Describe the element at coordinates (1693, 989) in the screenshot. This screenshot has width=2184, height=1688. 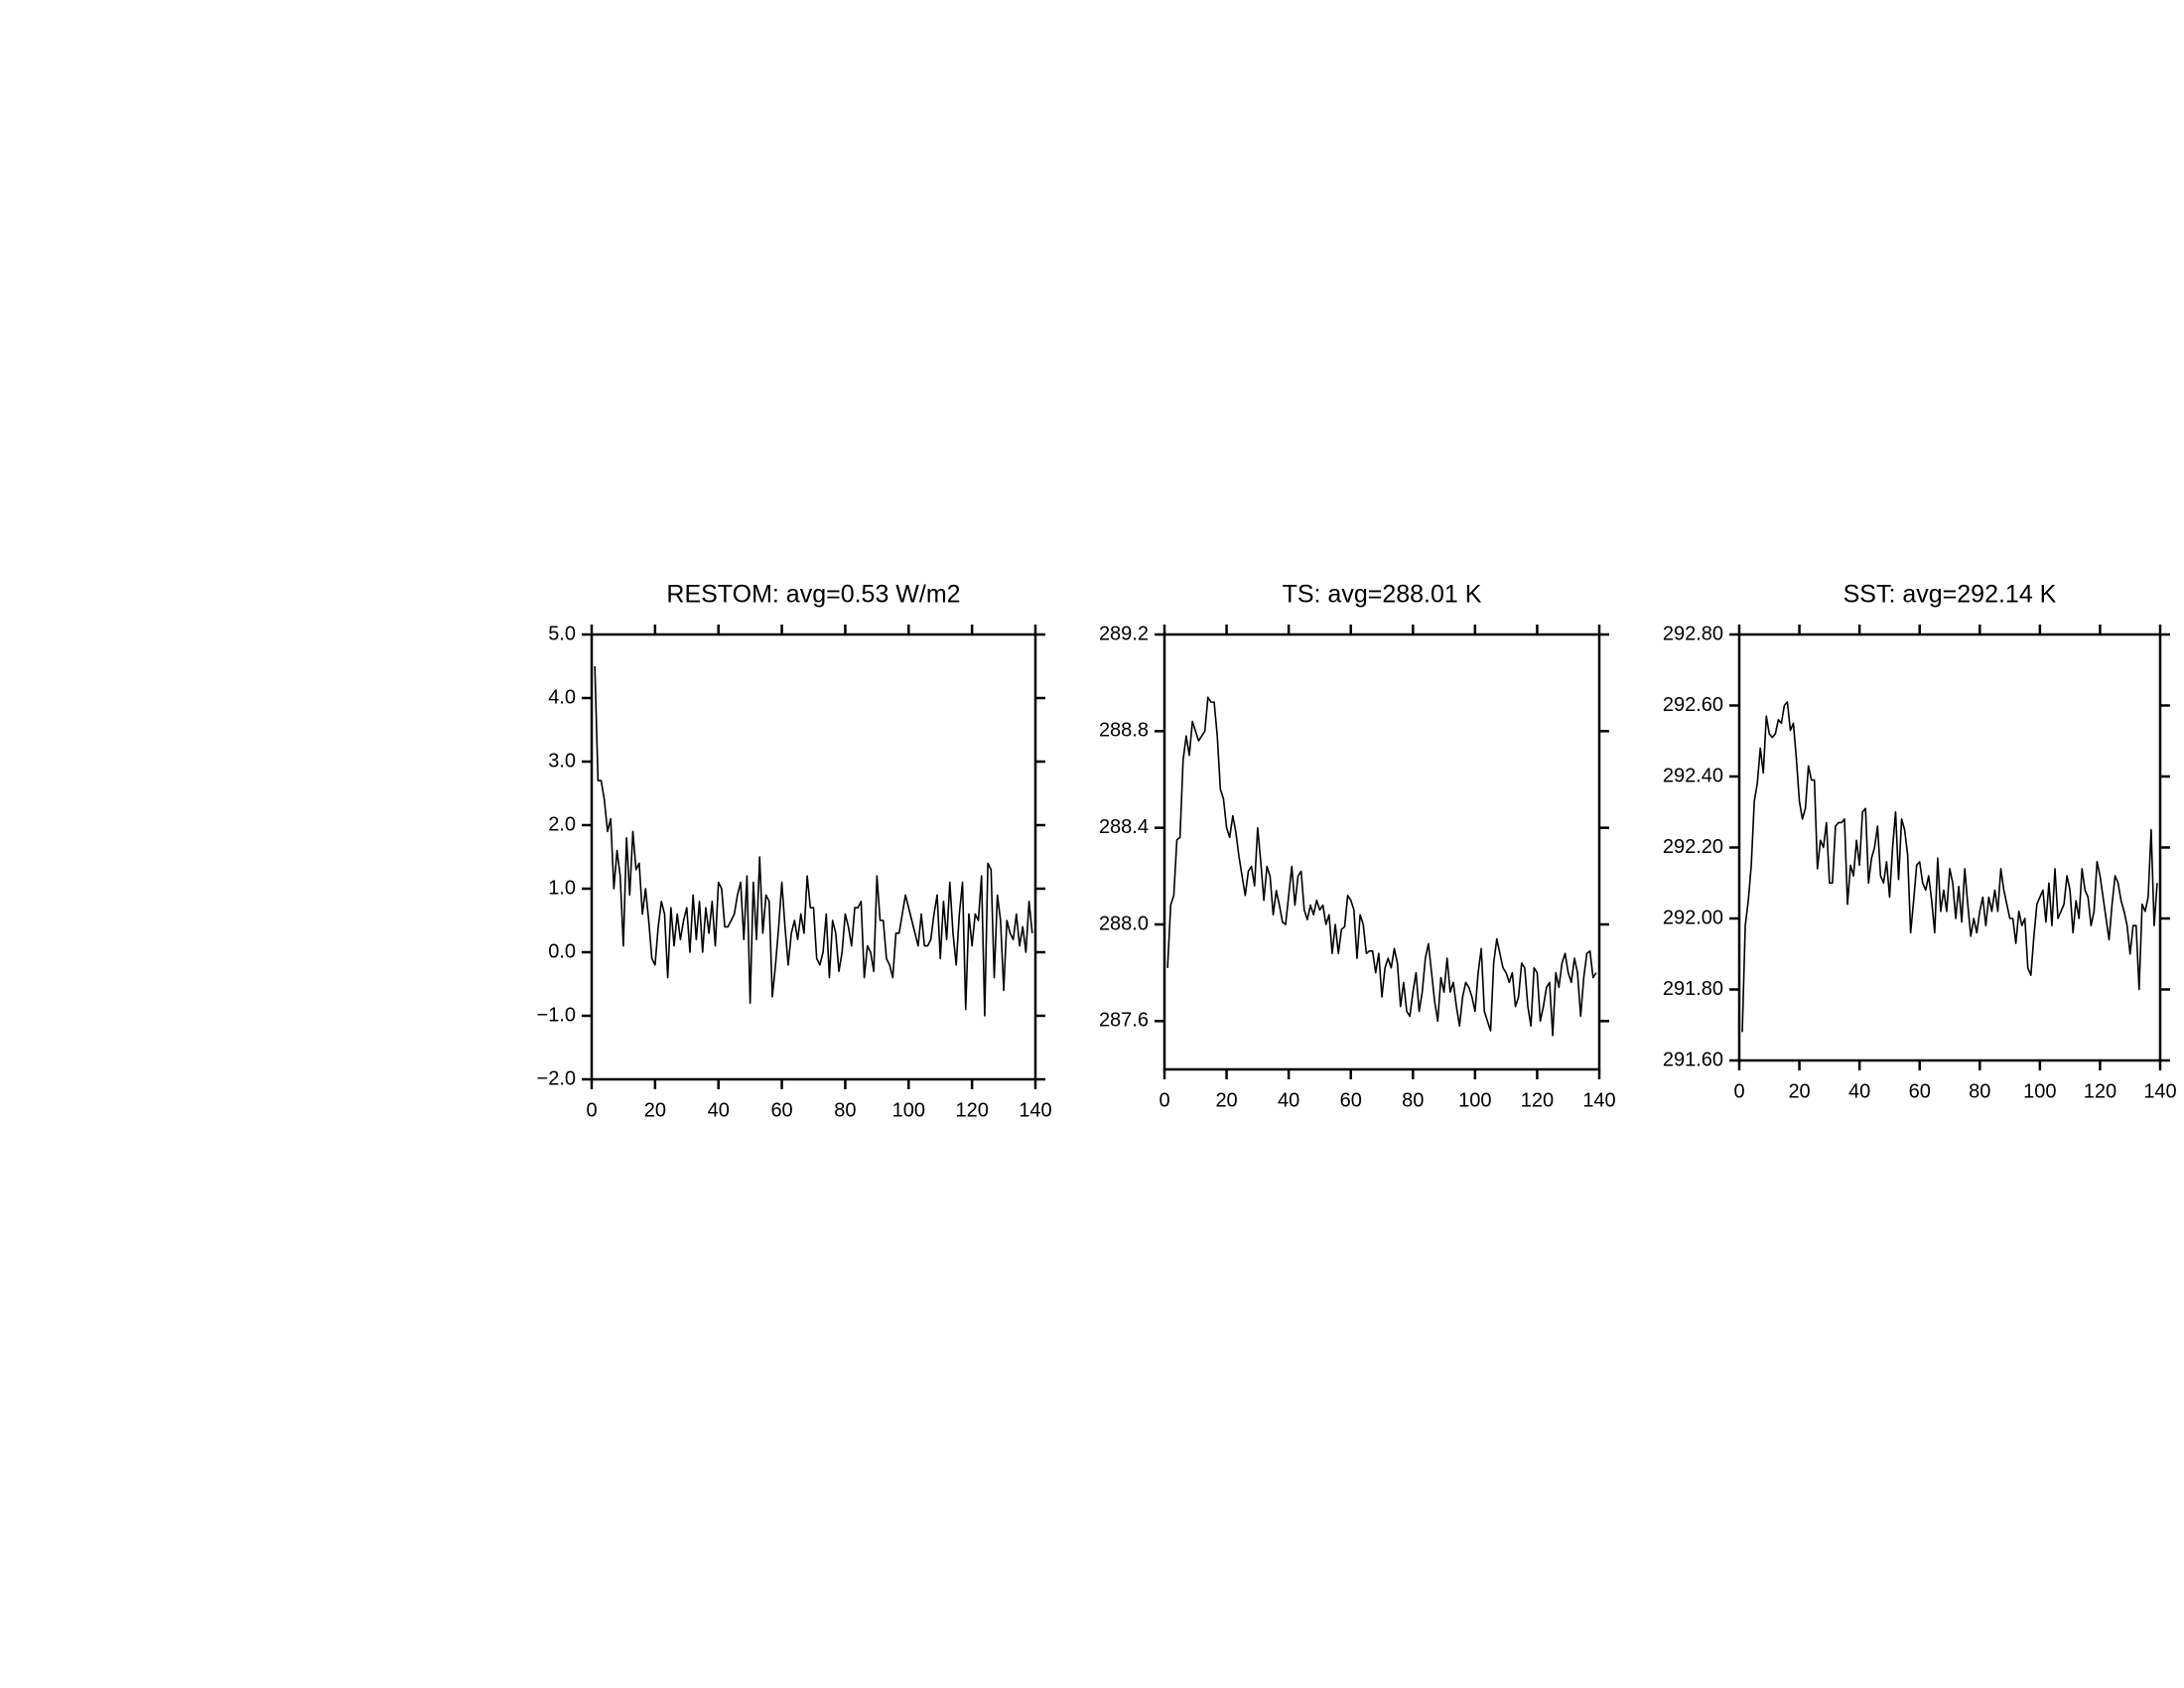
I see `y-tick-label: 291.80` at that location.